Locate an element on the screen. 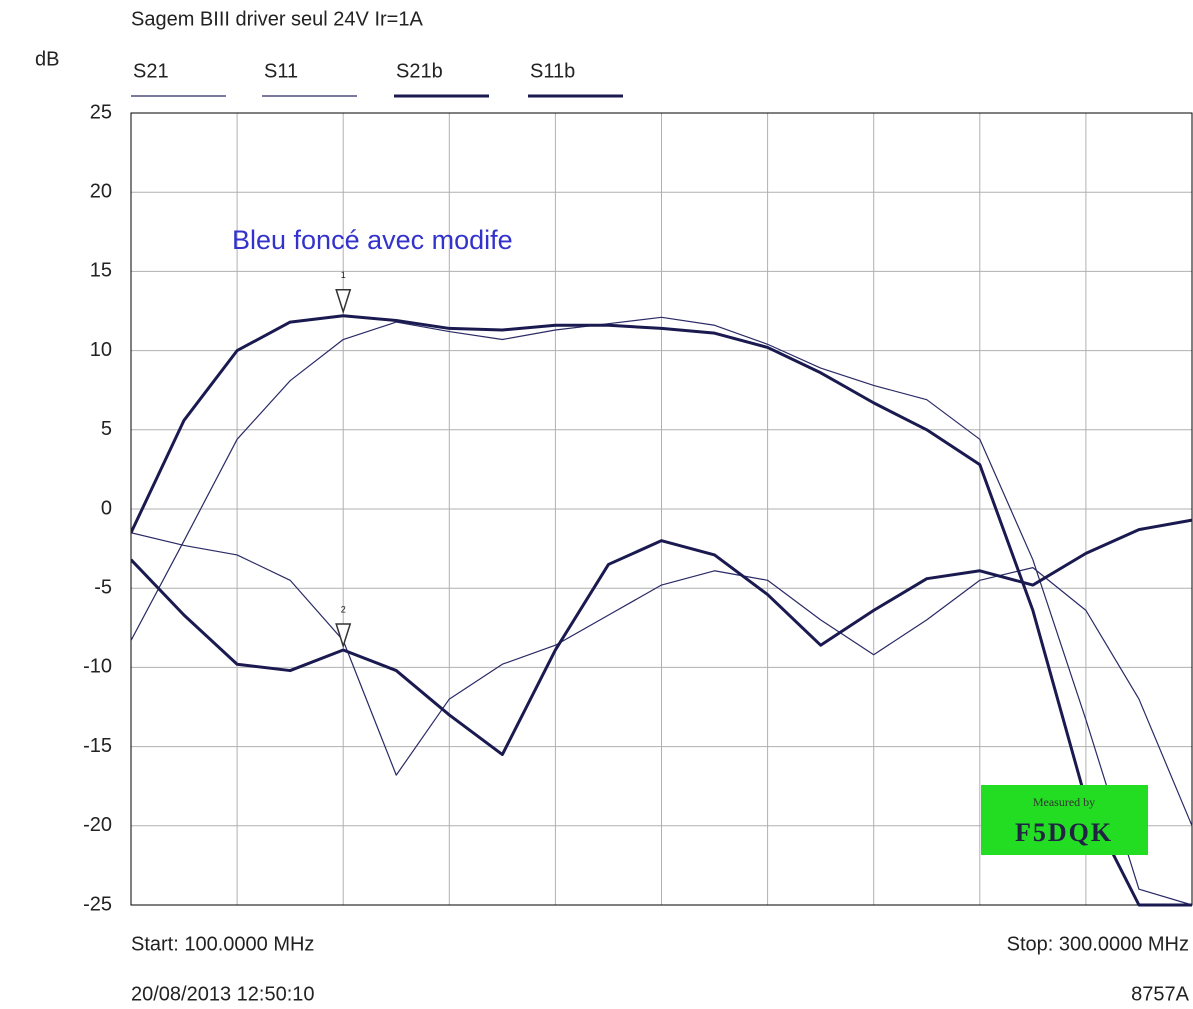  chart-title: Sagem BIII driver seul 24V Ir=1A is located at coordinates (277, 19).